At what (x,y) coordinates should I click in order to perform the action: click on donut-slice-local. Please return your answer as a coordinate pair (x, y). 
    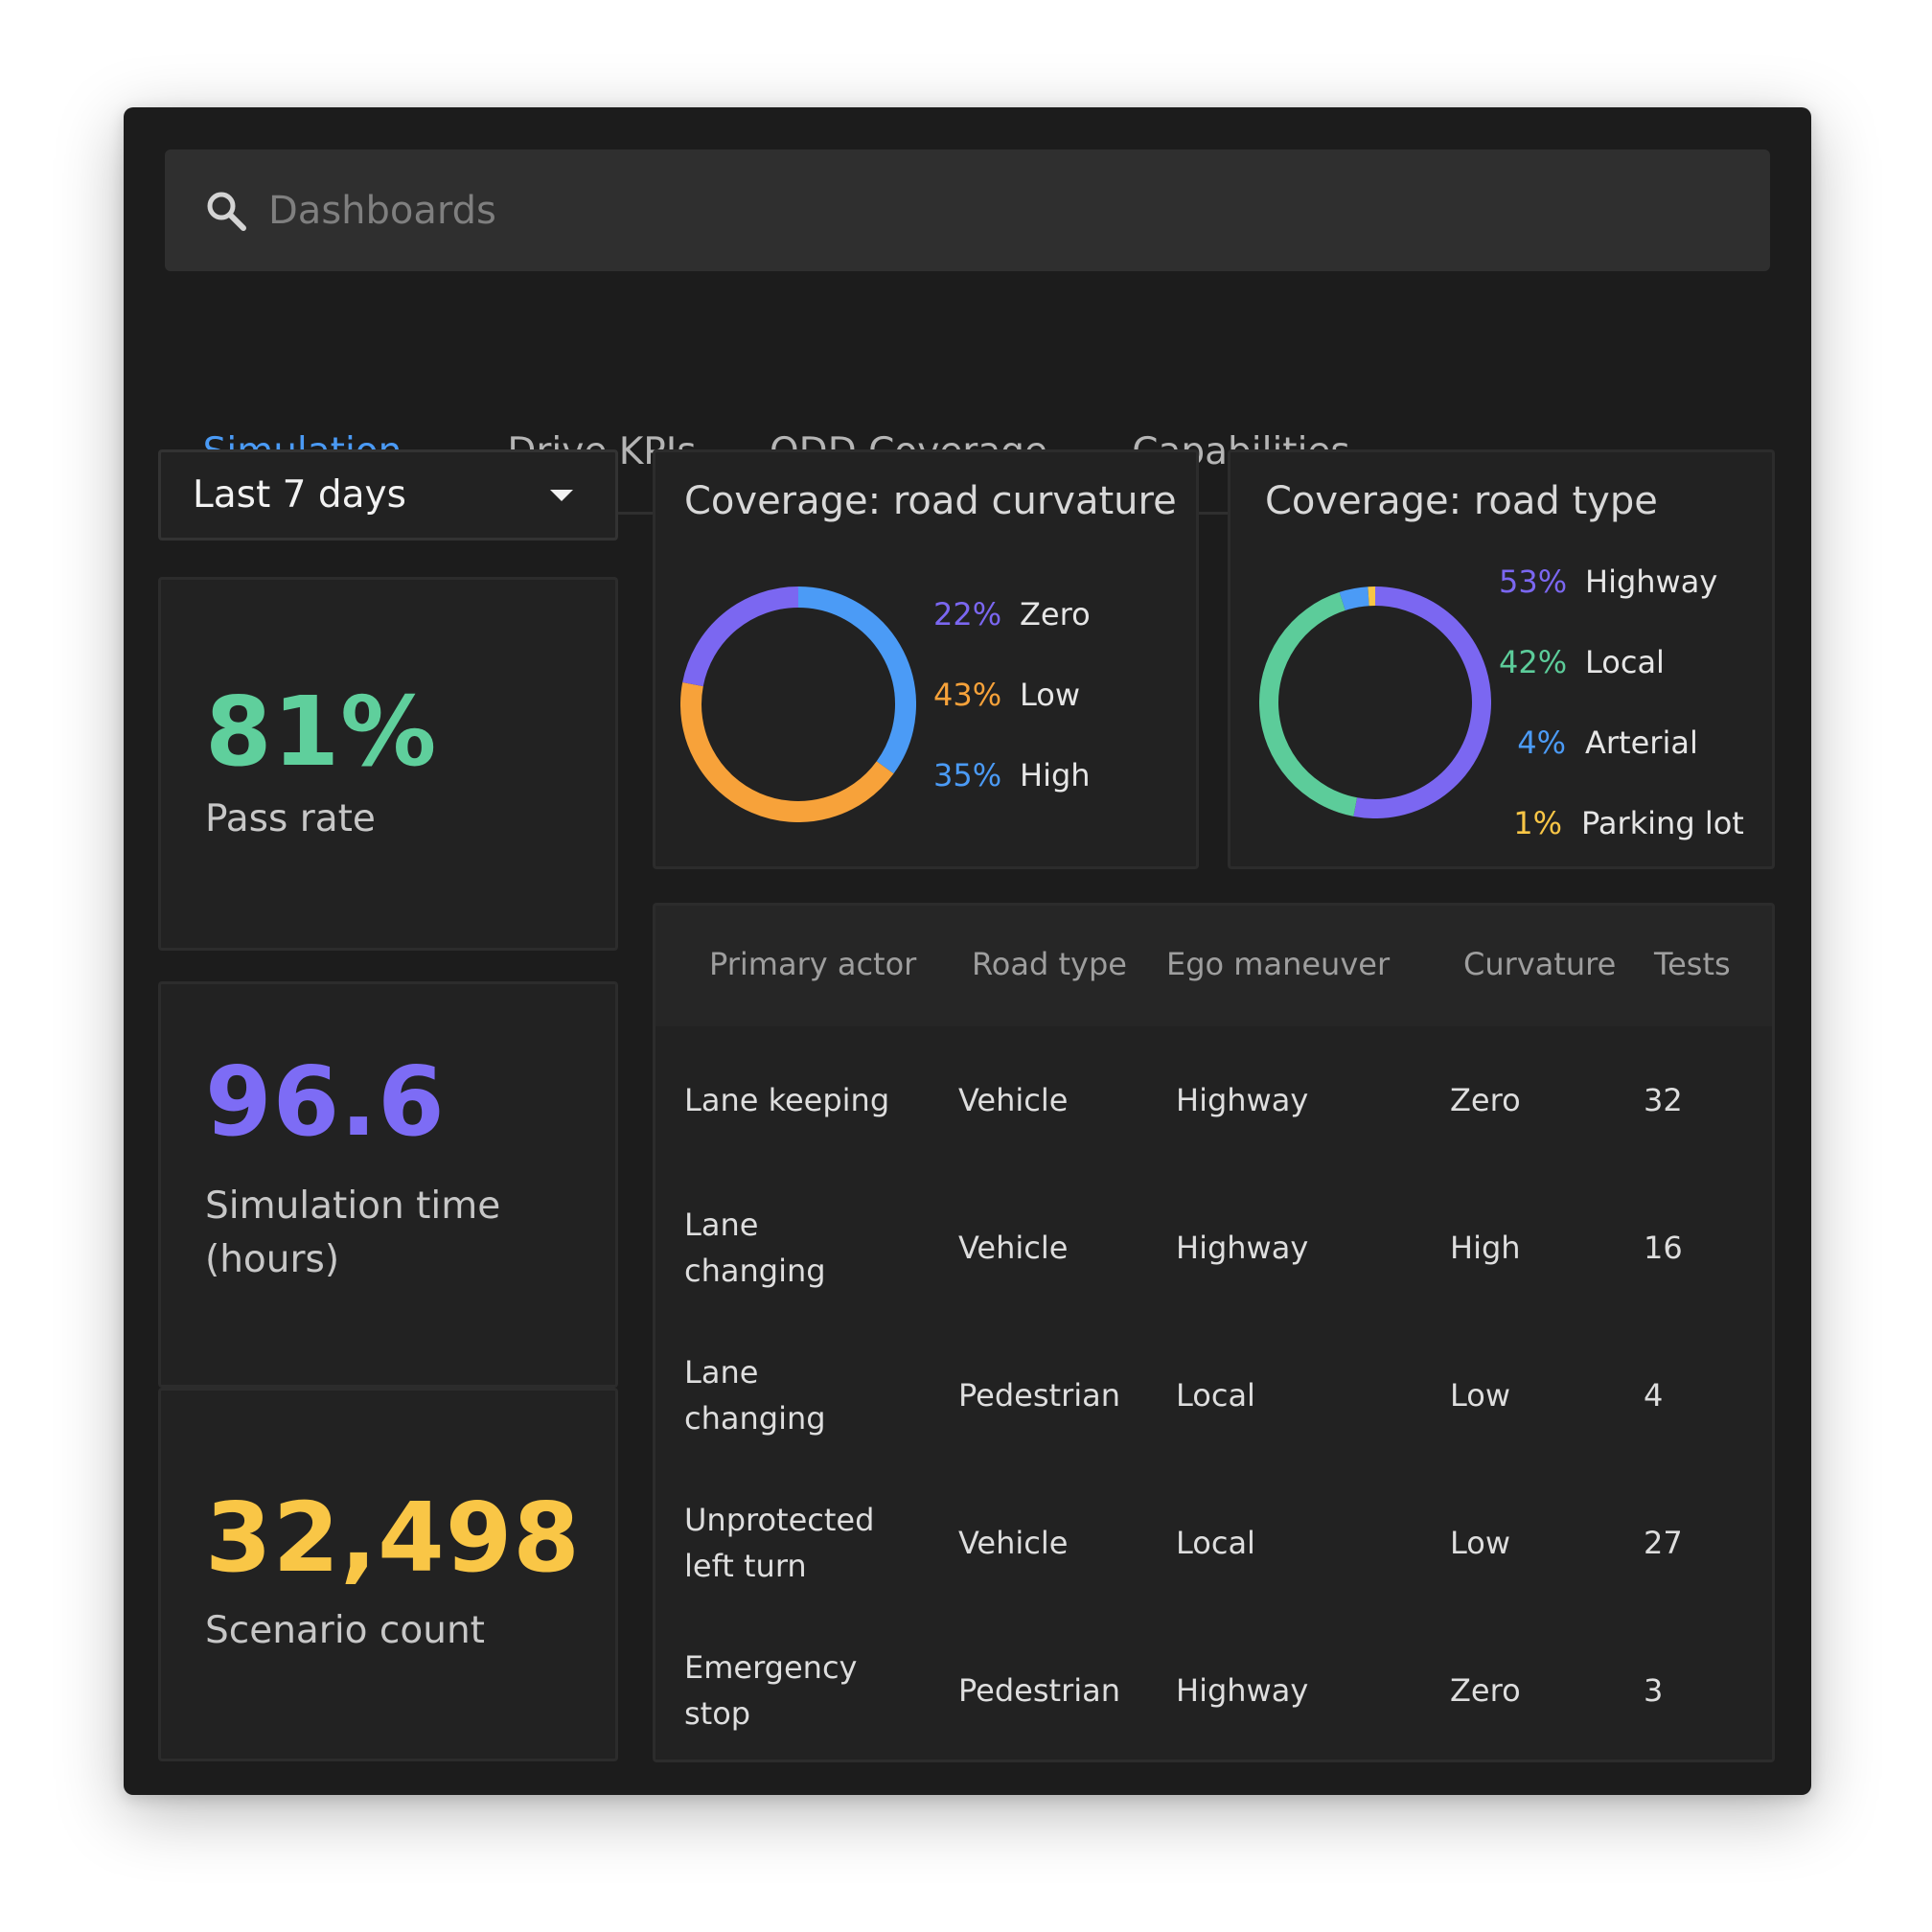
    Looking at the image, I should click on (1308, 703).